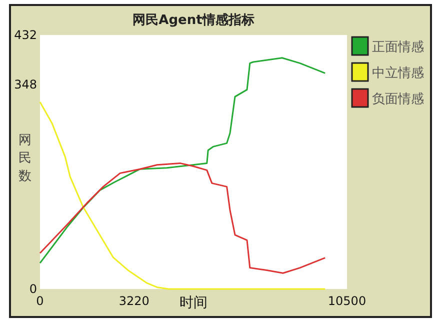 The height and width of the screenshot is (323, 441). I want to click on y-tick-label: 432, so click(25, 35).